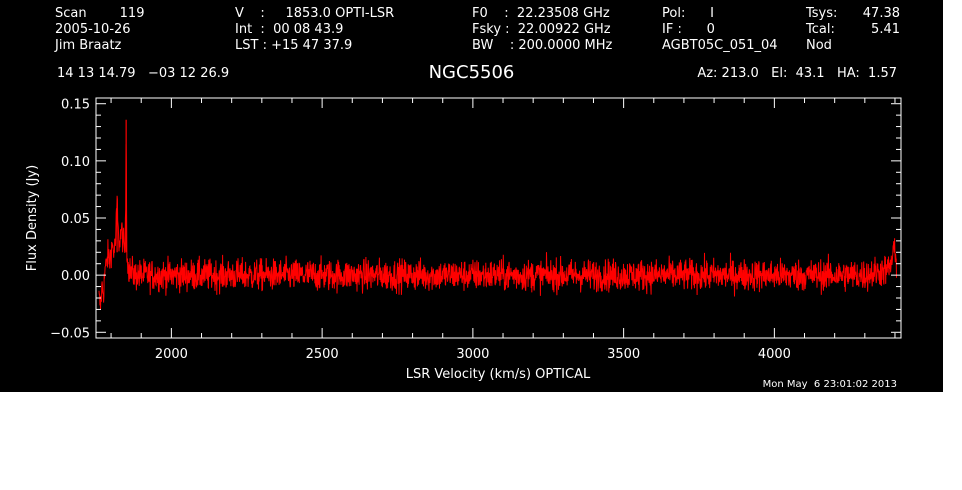 This screenshot has width=962, height=490. Describe the element at coordinates (819, 45) in the screenshot. I see `nod-label: Nod` at that location.